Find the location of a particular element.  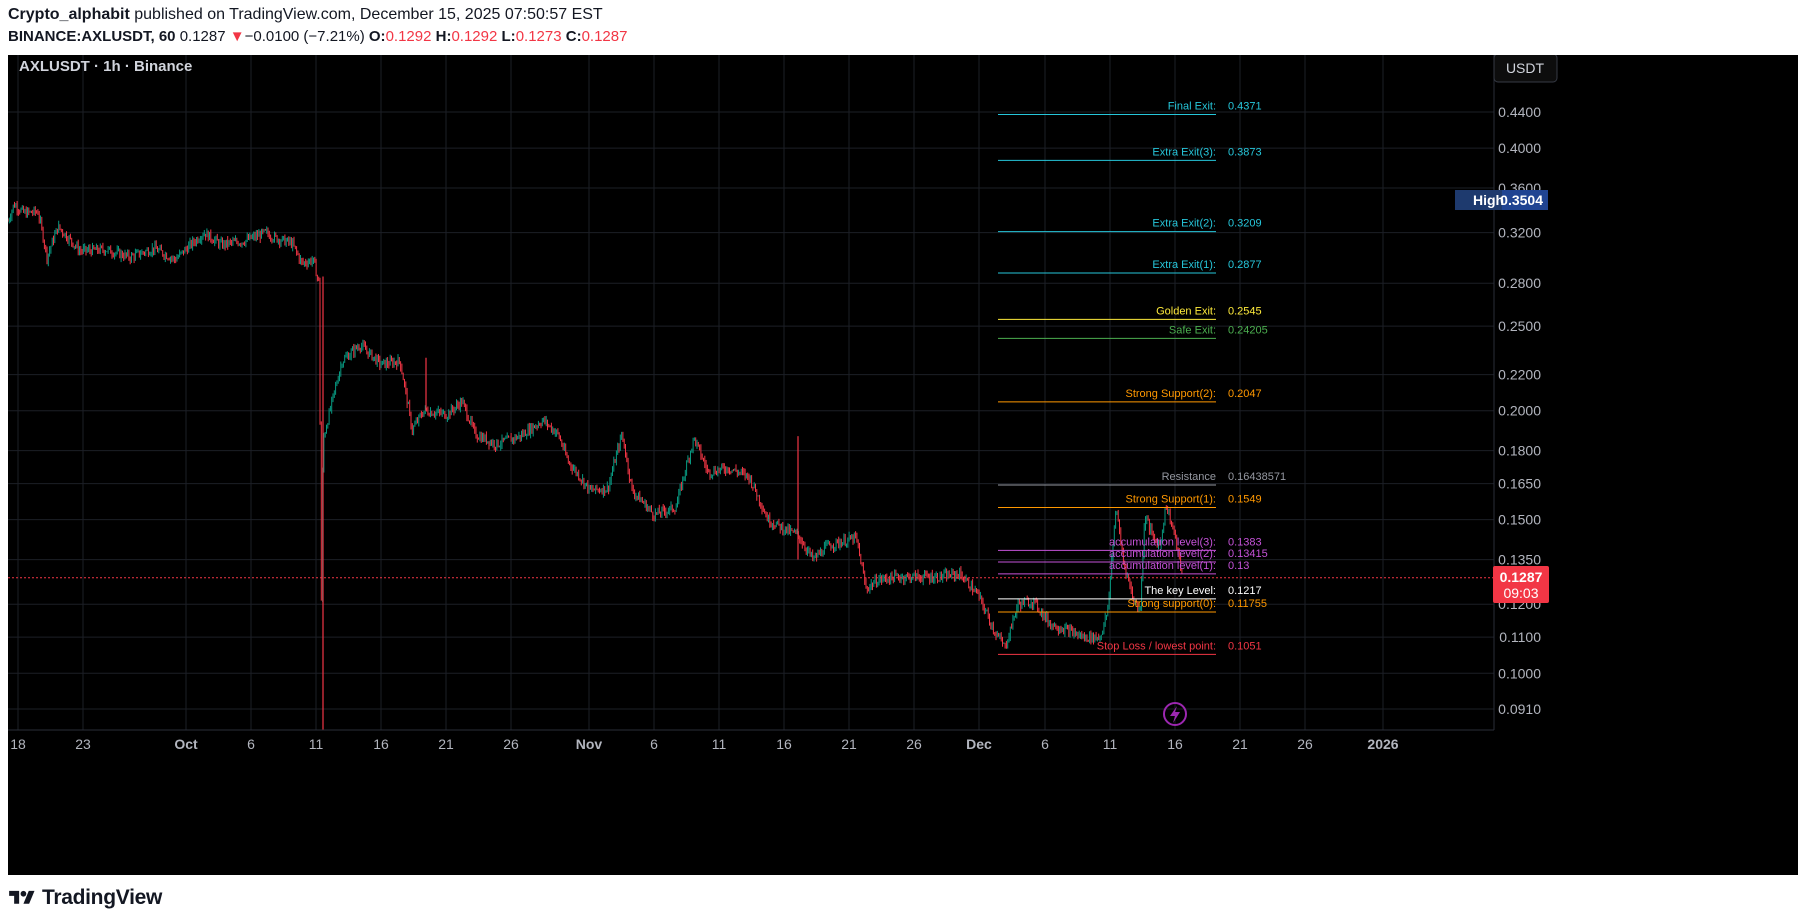

high-label: H: is located at coordinates (443, 36).